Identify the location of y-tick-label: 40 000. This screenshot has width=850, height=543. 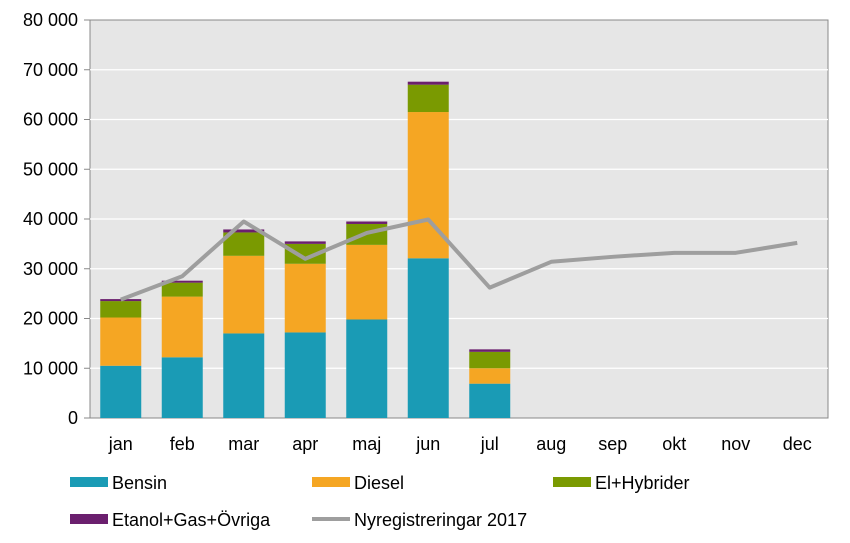
(50, 219).